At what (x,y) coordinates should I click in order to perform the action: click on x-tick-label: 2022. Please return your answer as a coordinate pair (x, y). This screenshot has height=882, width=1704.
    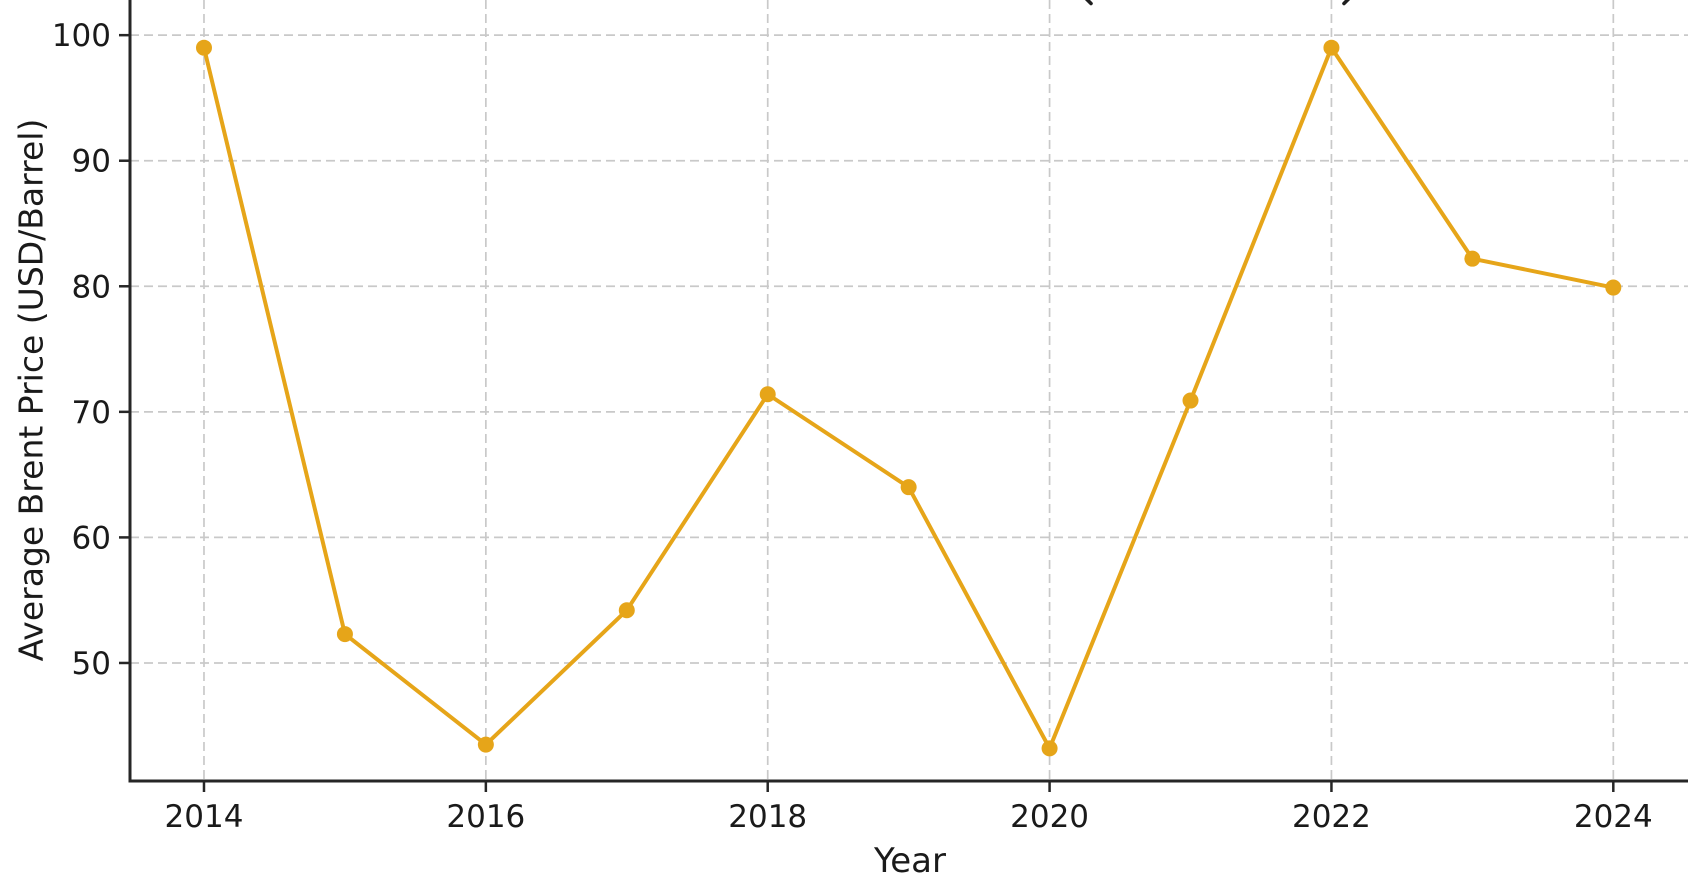
    Looking at the image, I should click on (1331, 817).